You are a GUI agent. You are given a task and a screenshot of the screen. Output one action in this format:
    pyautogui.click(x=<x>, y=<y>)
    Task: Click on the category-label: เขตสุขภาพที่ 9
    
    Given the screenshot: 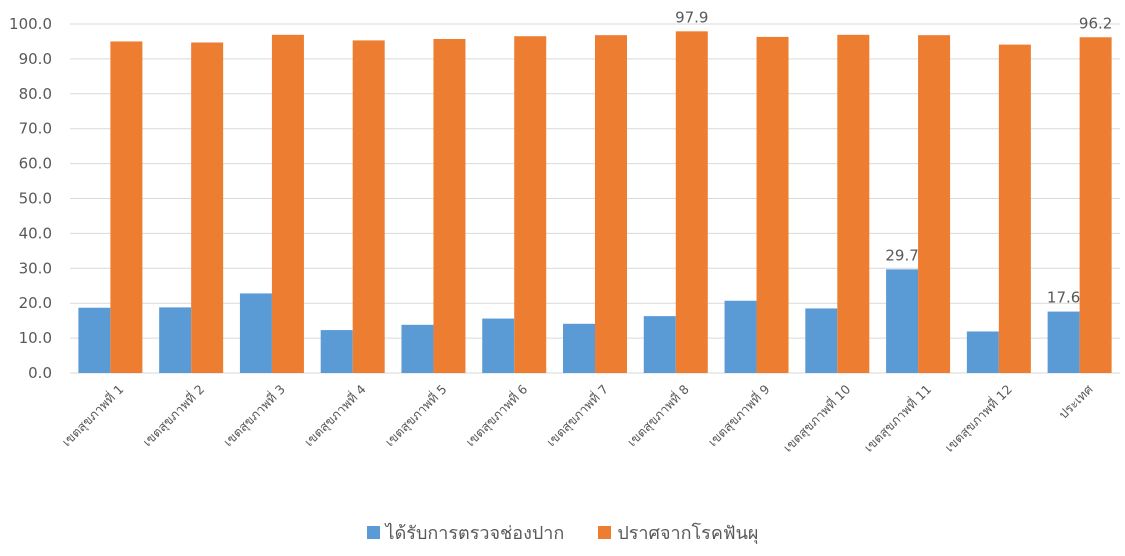 What is the action you would take?
    pyautogui.click(x=738, y=415)
    